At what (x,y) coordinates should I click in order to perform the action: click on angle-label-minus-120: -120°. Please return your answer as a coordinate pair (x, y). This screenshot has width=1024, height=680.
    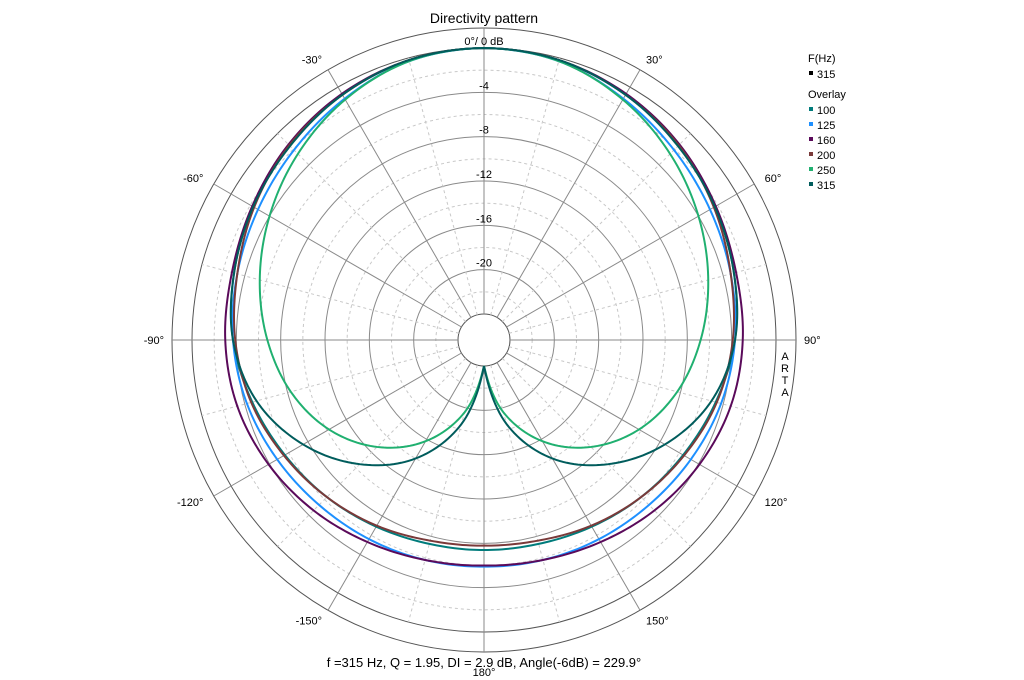
    Looking at the image, I should click on (190, 503).